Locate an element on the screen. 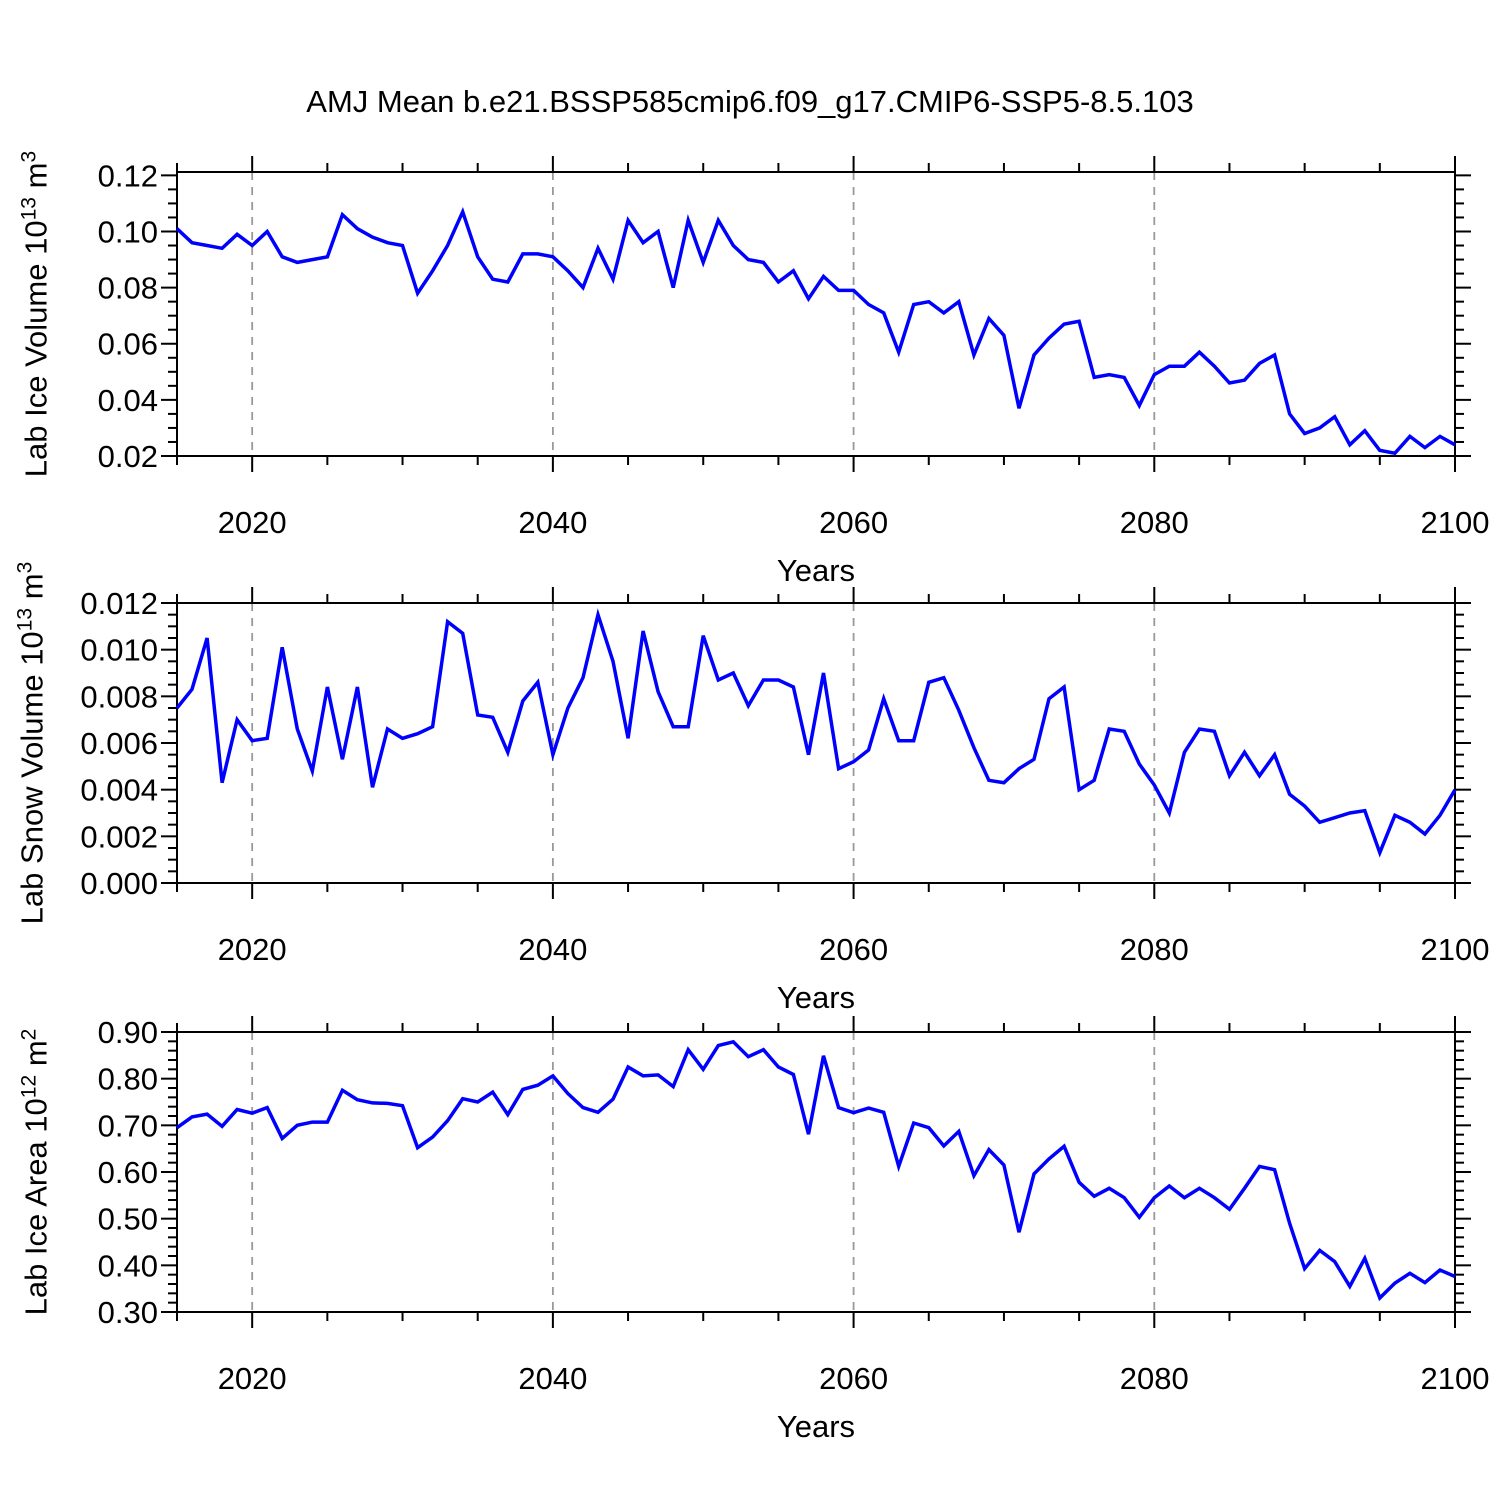 This screenshot has width=1500, height=1500. y-tick-label: 0.008 is located at coordinates (119, 696).